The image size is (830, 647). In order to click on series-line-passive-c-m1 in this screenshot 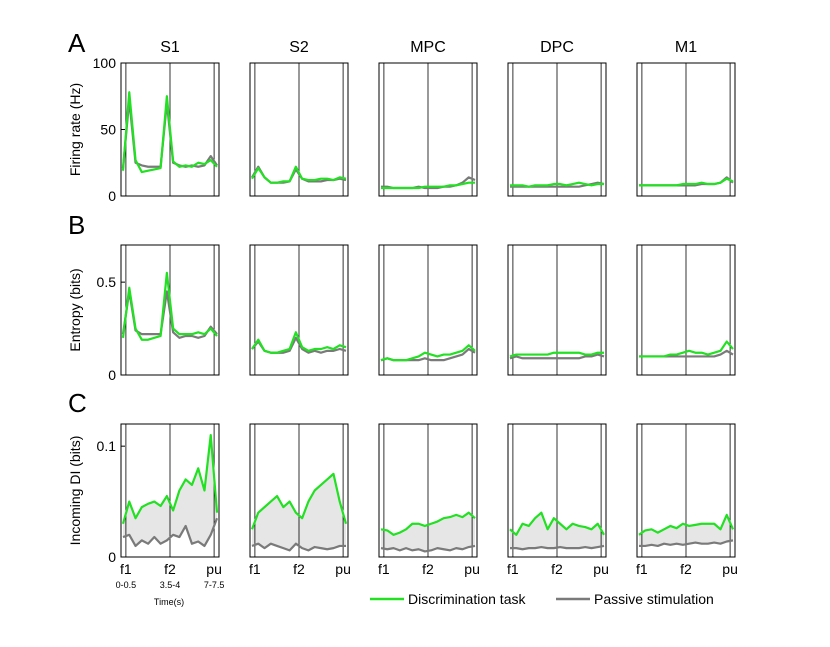, I will do `click(686, 543)`.